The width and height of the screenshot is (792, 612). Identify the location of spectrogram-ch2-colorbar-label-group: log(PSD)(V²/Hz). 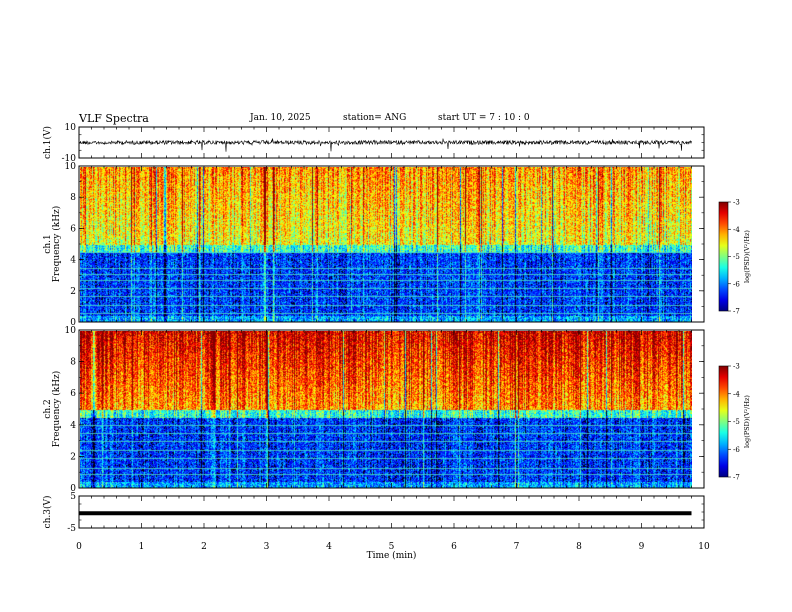
(747, 421).